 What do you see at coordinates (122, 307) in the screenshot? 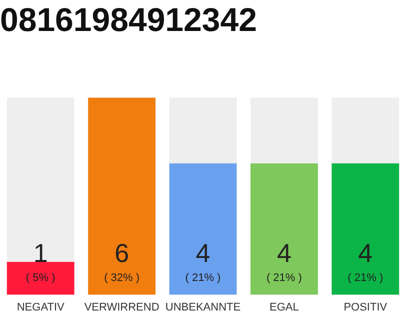
I see `x-tick-label: VERWIRREND` at bounding box center [122, 307].